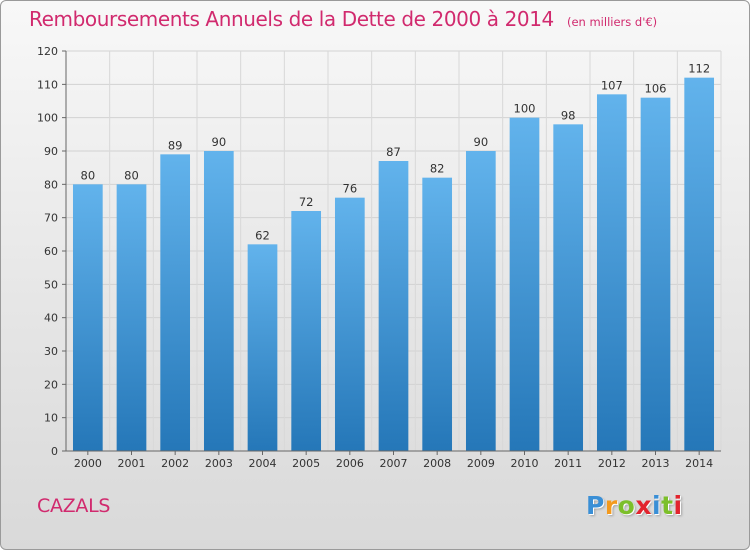 The height and width of the screenshot is (550, 750). I want to click on y-tick-label: 10, so click(51, 418).